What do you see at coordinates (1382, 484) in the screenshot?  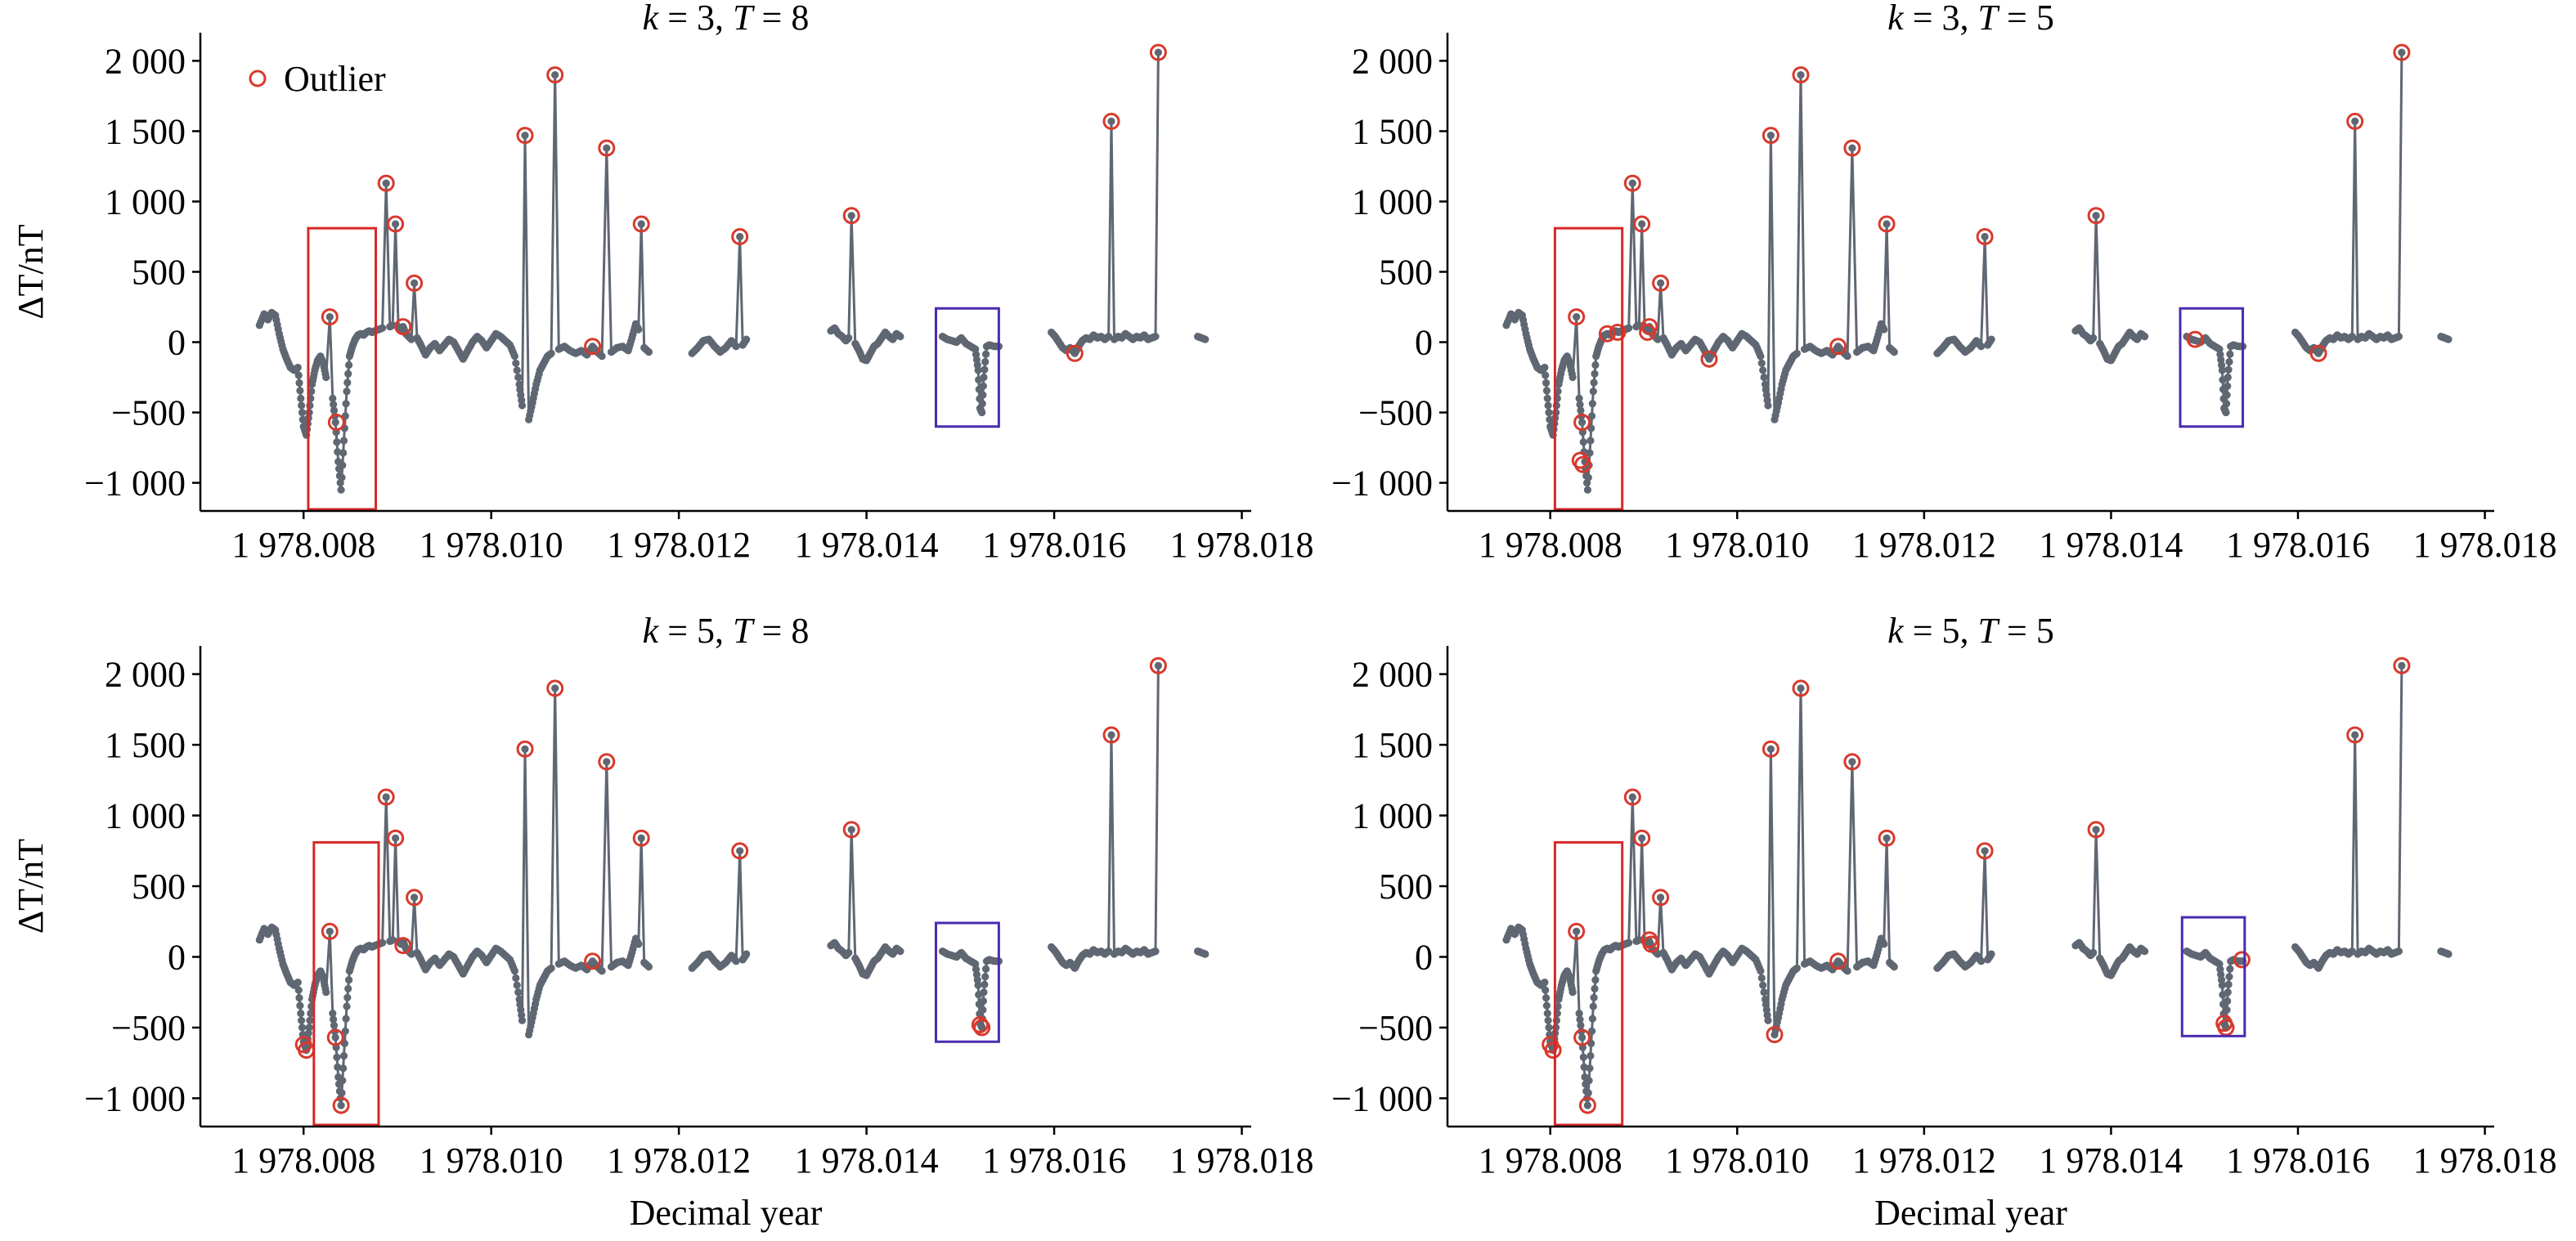 I see `y-tick-label: −1 000` at bounding box center [1382, 484].